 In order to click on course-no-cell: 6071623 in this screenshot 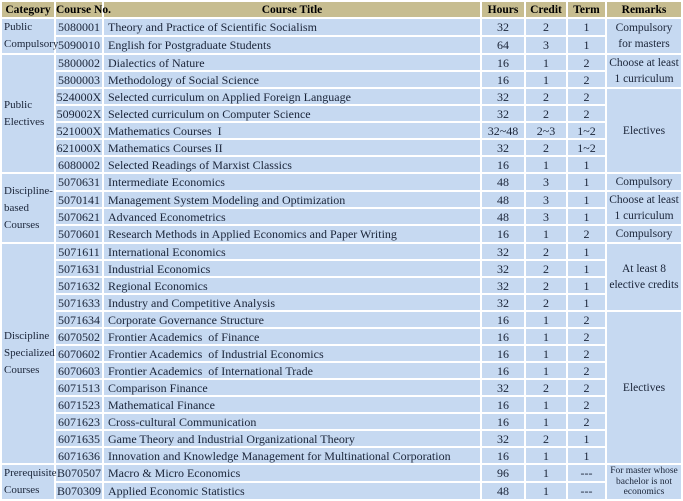, I will do `click(79, 421)`.